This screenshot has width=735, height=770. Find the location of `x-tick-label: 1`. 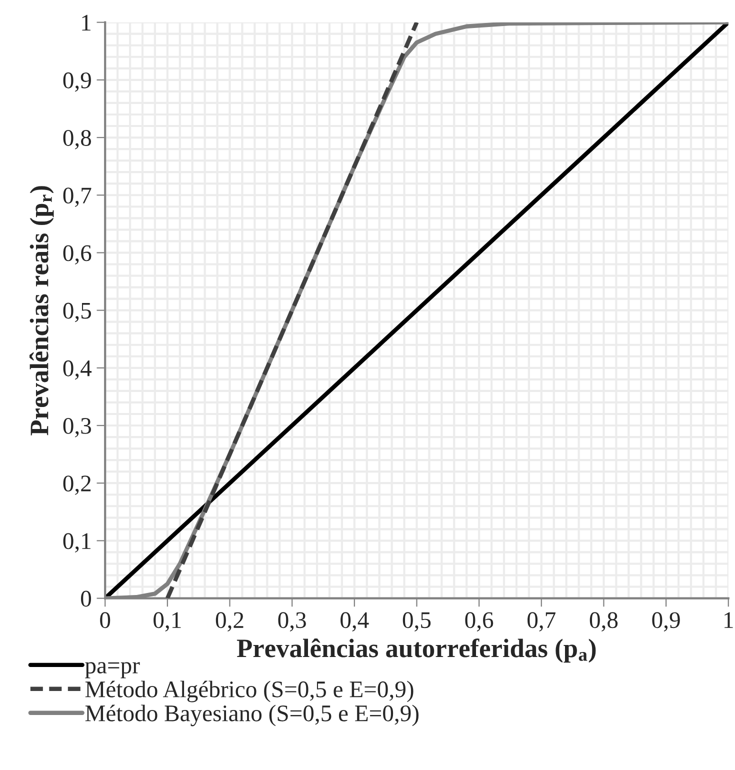

x-tick-label: 1 is located at coordinates (728, 620).